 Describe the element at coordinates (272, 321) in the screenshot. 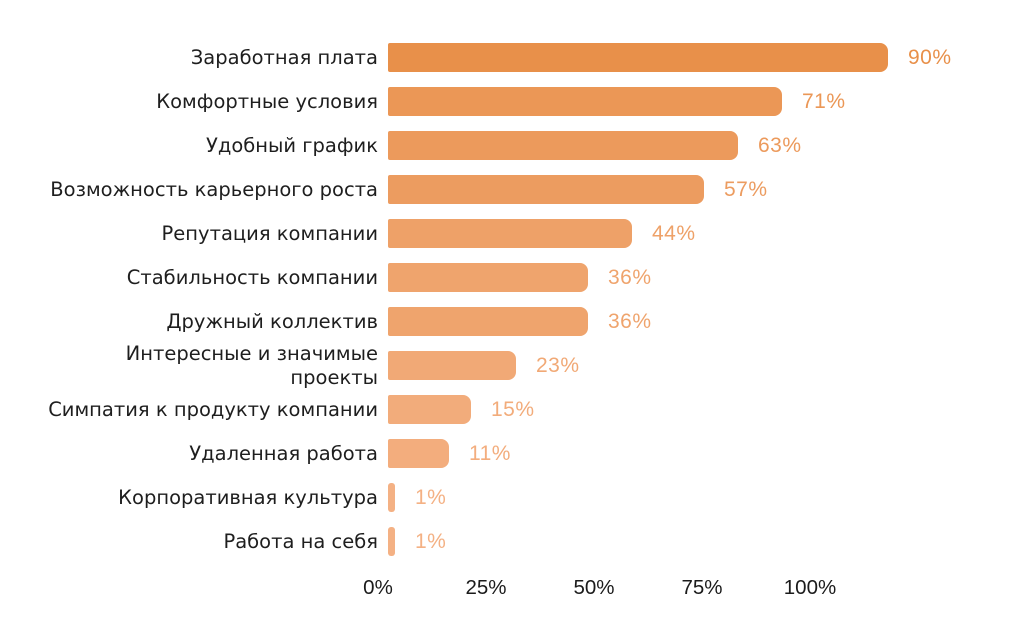

I see `category-label: Дружный коллектив` at that location.